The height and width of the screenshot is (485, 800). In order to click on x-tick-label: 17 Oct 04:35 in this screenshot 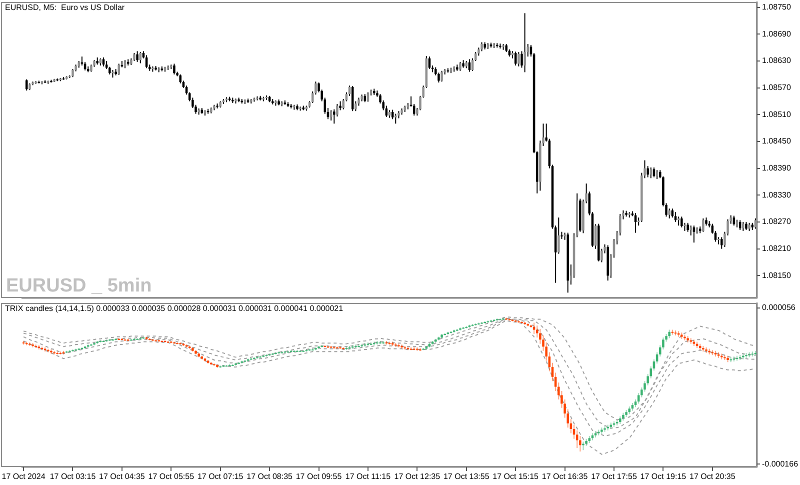, I will do `click(122, 477)`.